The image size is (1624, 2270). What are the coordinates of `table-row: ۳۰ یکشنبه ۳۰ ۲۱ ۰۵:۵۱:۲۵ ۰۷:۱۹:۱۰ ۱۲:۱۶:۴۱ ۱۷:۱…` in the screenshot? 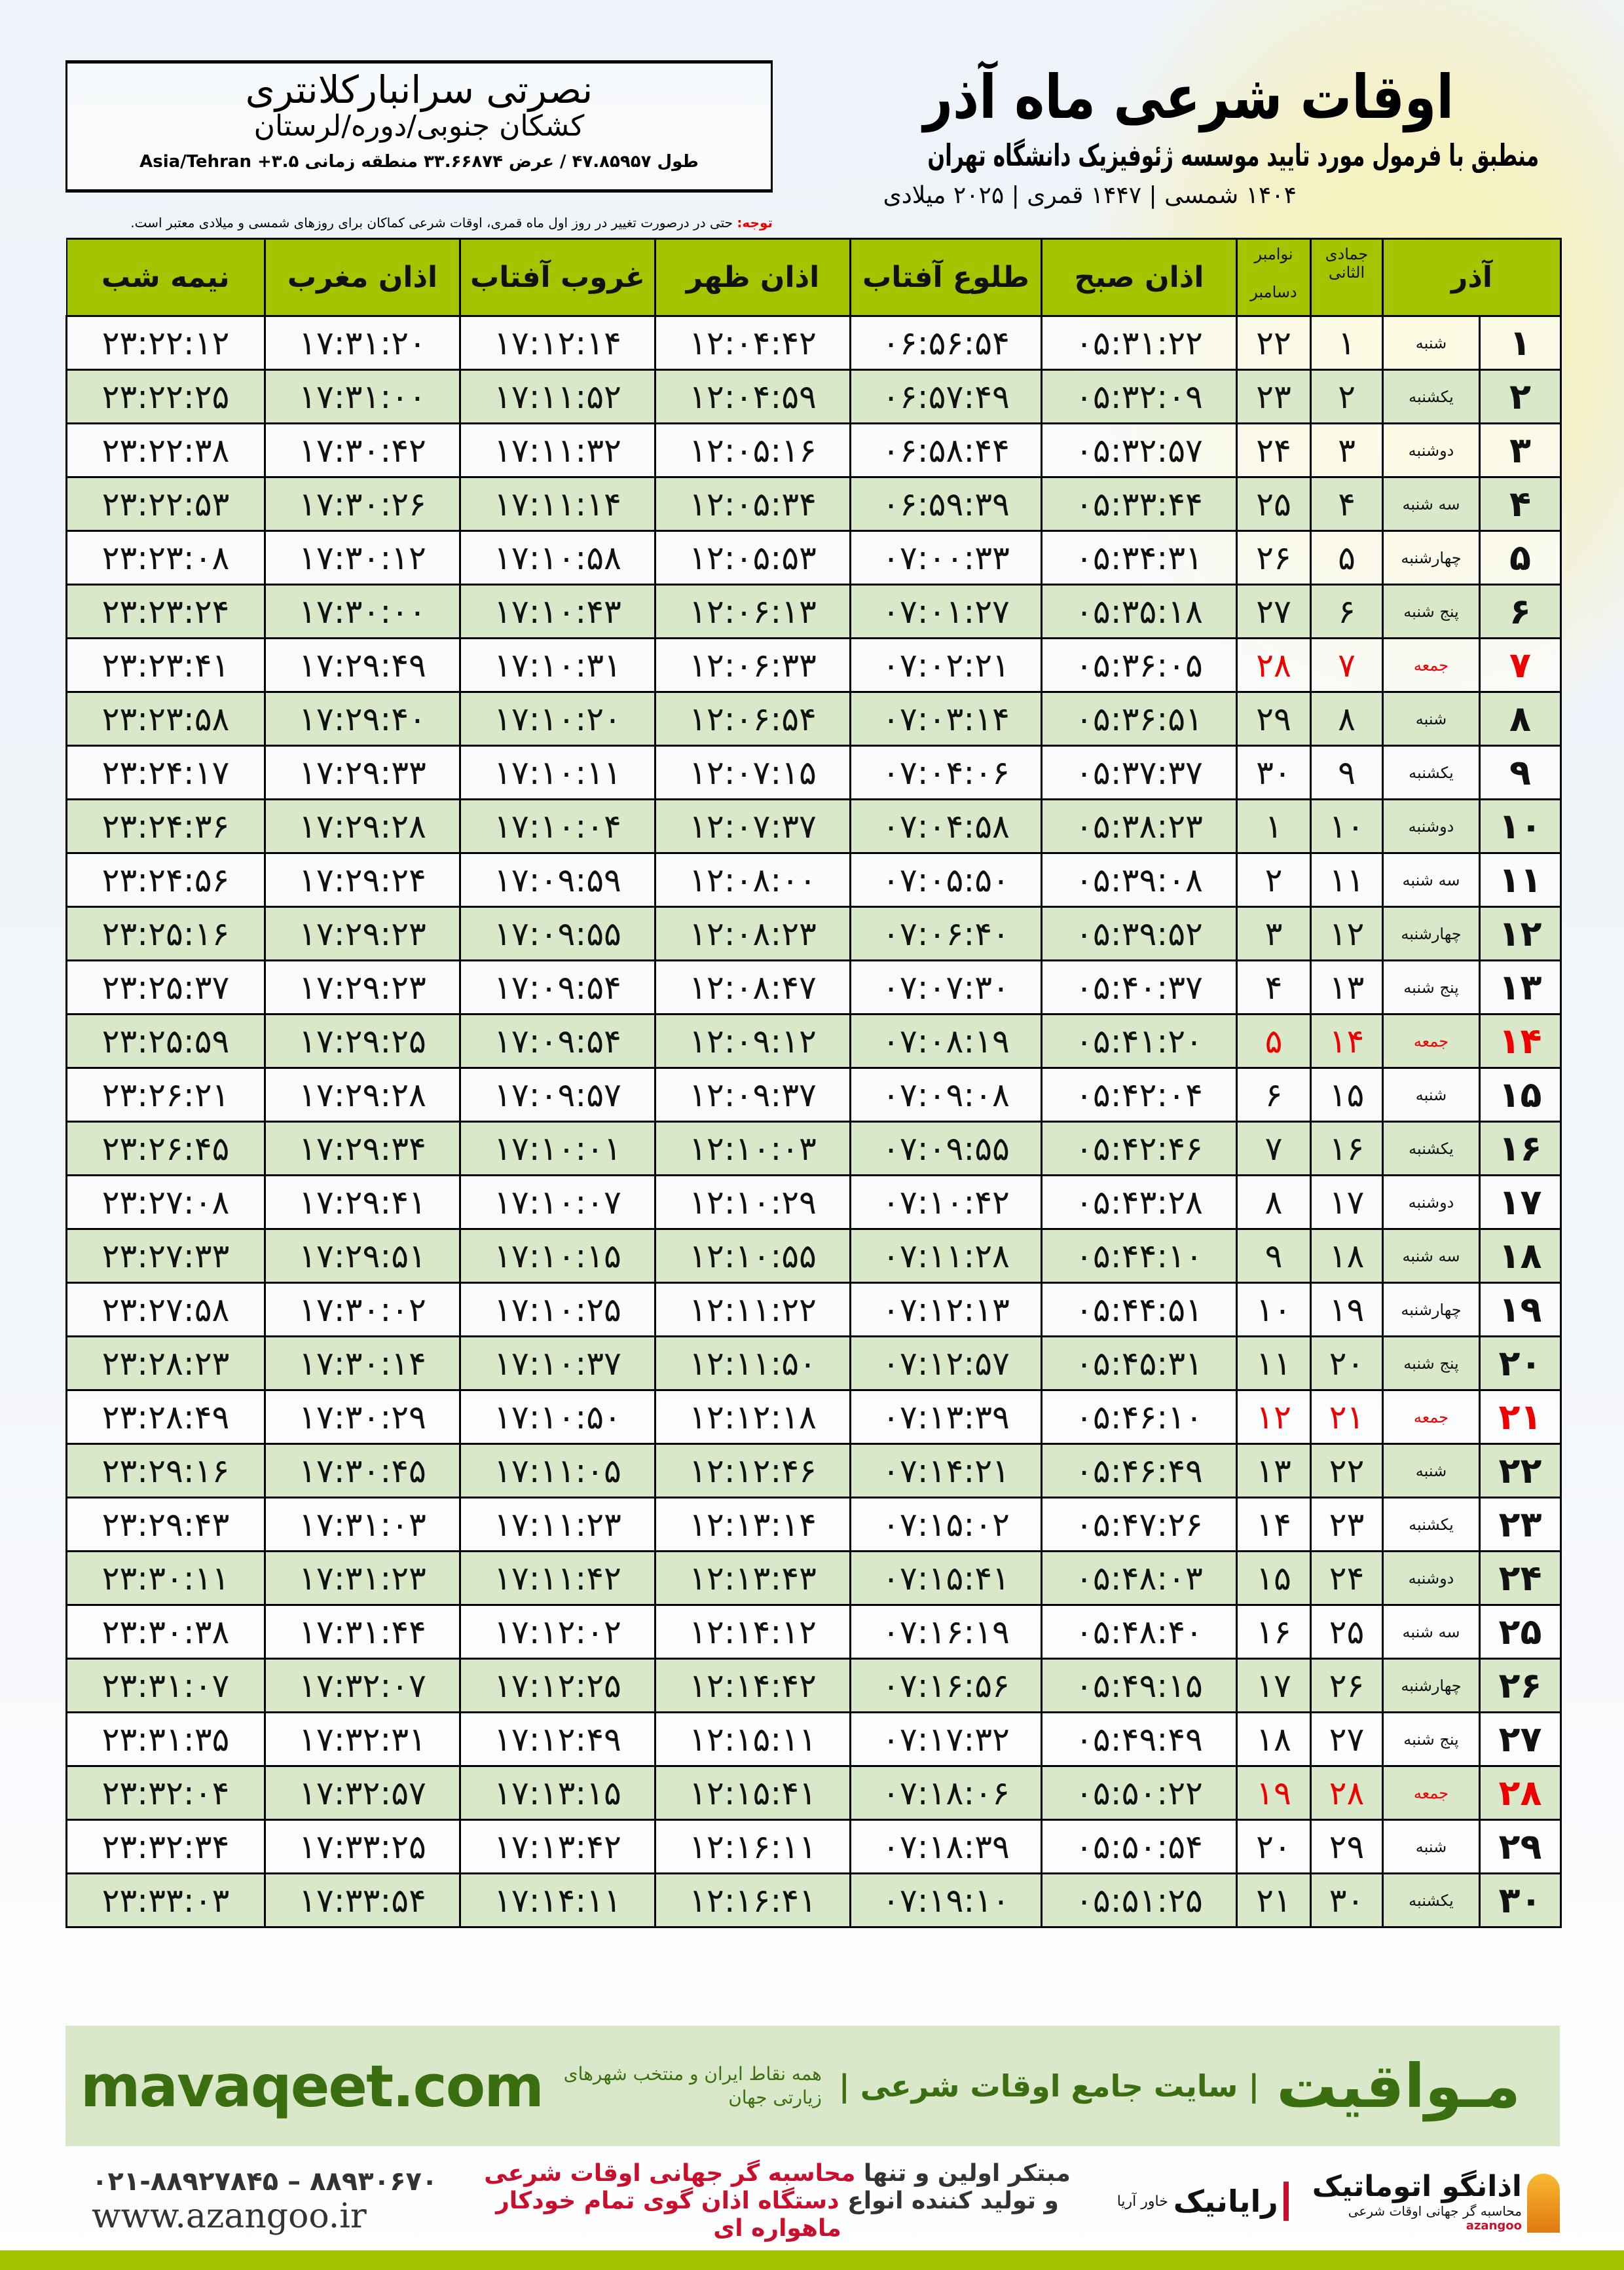 It's located at (813, 1900).